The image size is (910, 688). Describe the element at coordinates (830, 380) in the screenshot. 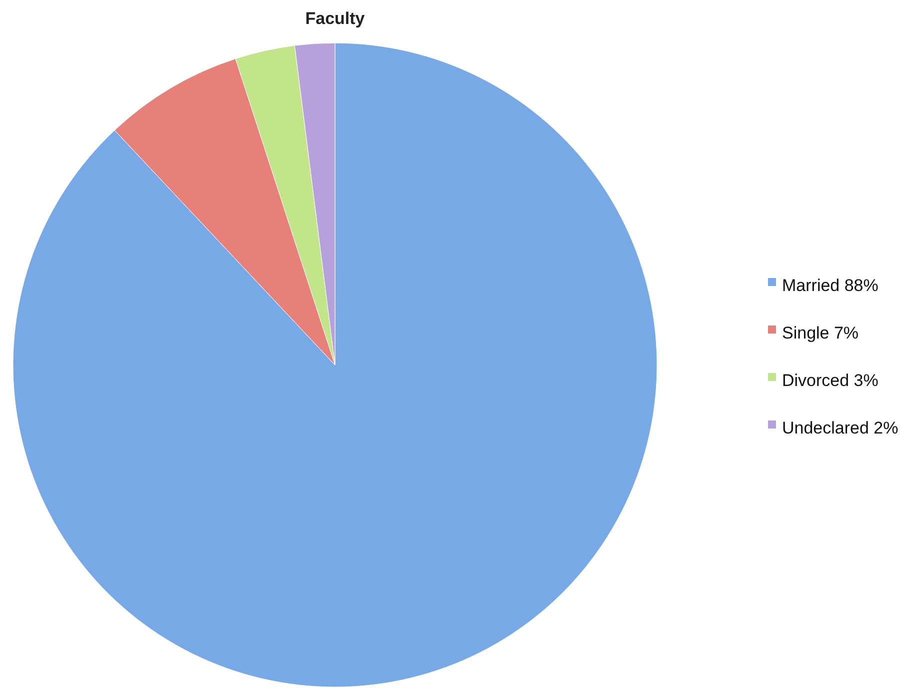

I see `legend-label: Divorced 3%` at that location.